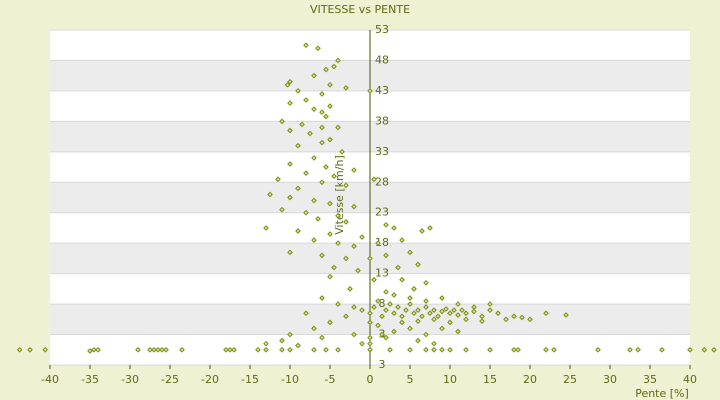 The width and height of the screenshot is (720, 400). Describe the element at coordinates (410, 379) in the screenshot. I see `x-tick-label: 5` at that location.